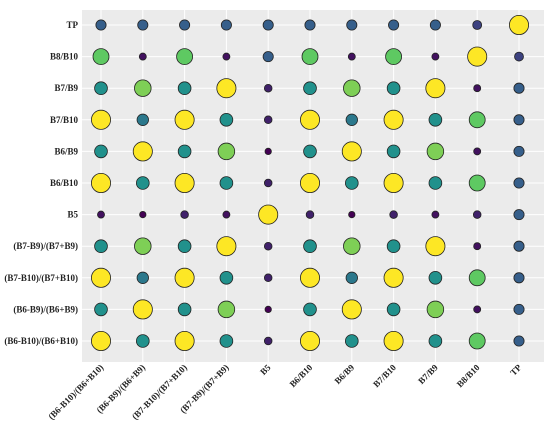  Describe the element at coordinates (66, 151) in the screenshot. I see `y-tick-label: B6/B9` at that location.